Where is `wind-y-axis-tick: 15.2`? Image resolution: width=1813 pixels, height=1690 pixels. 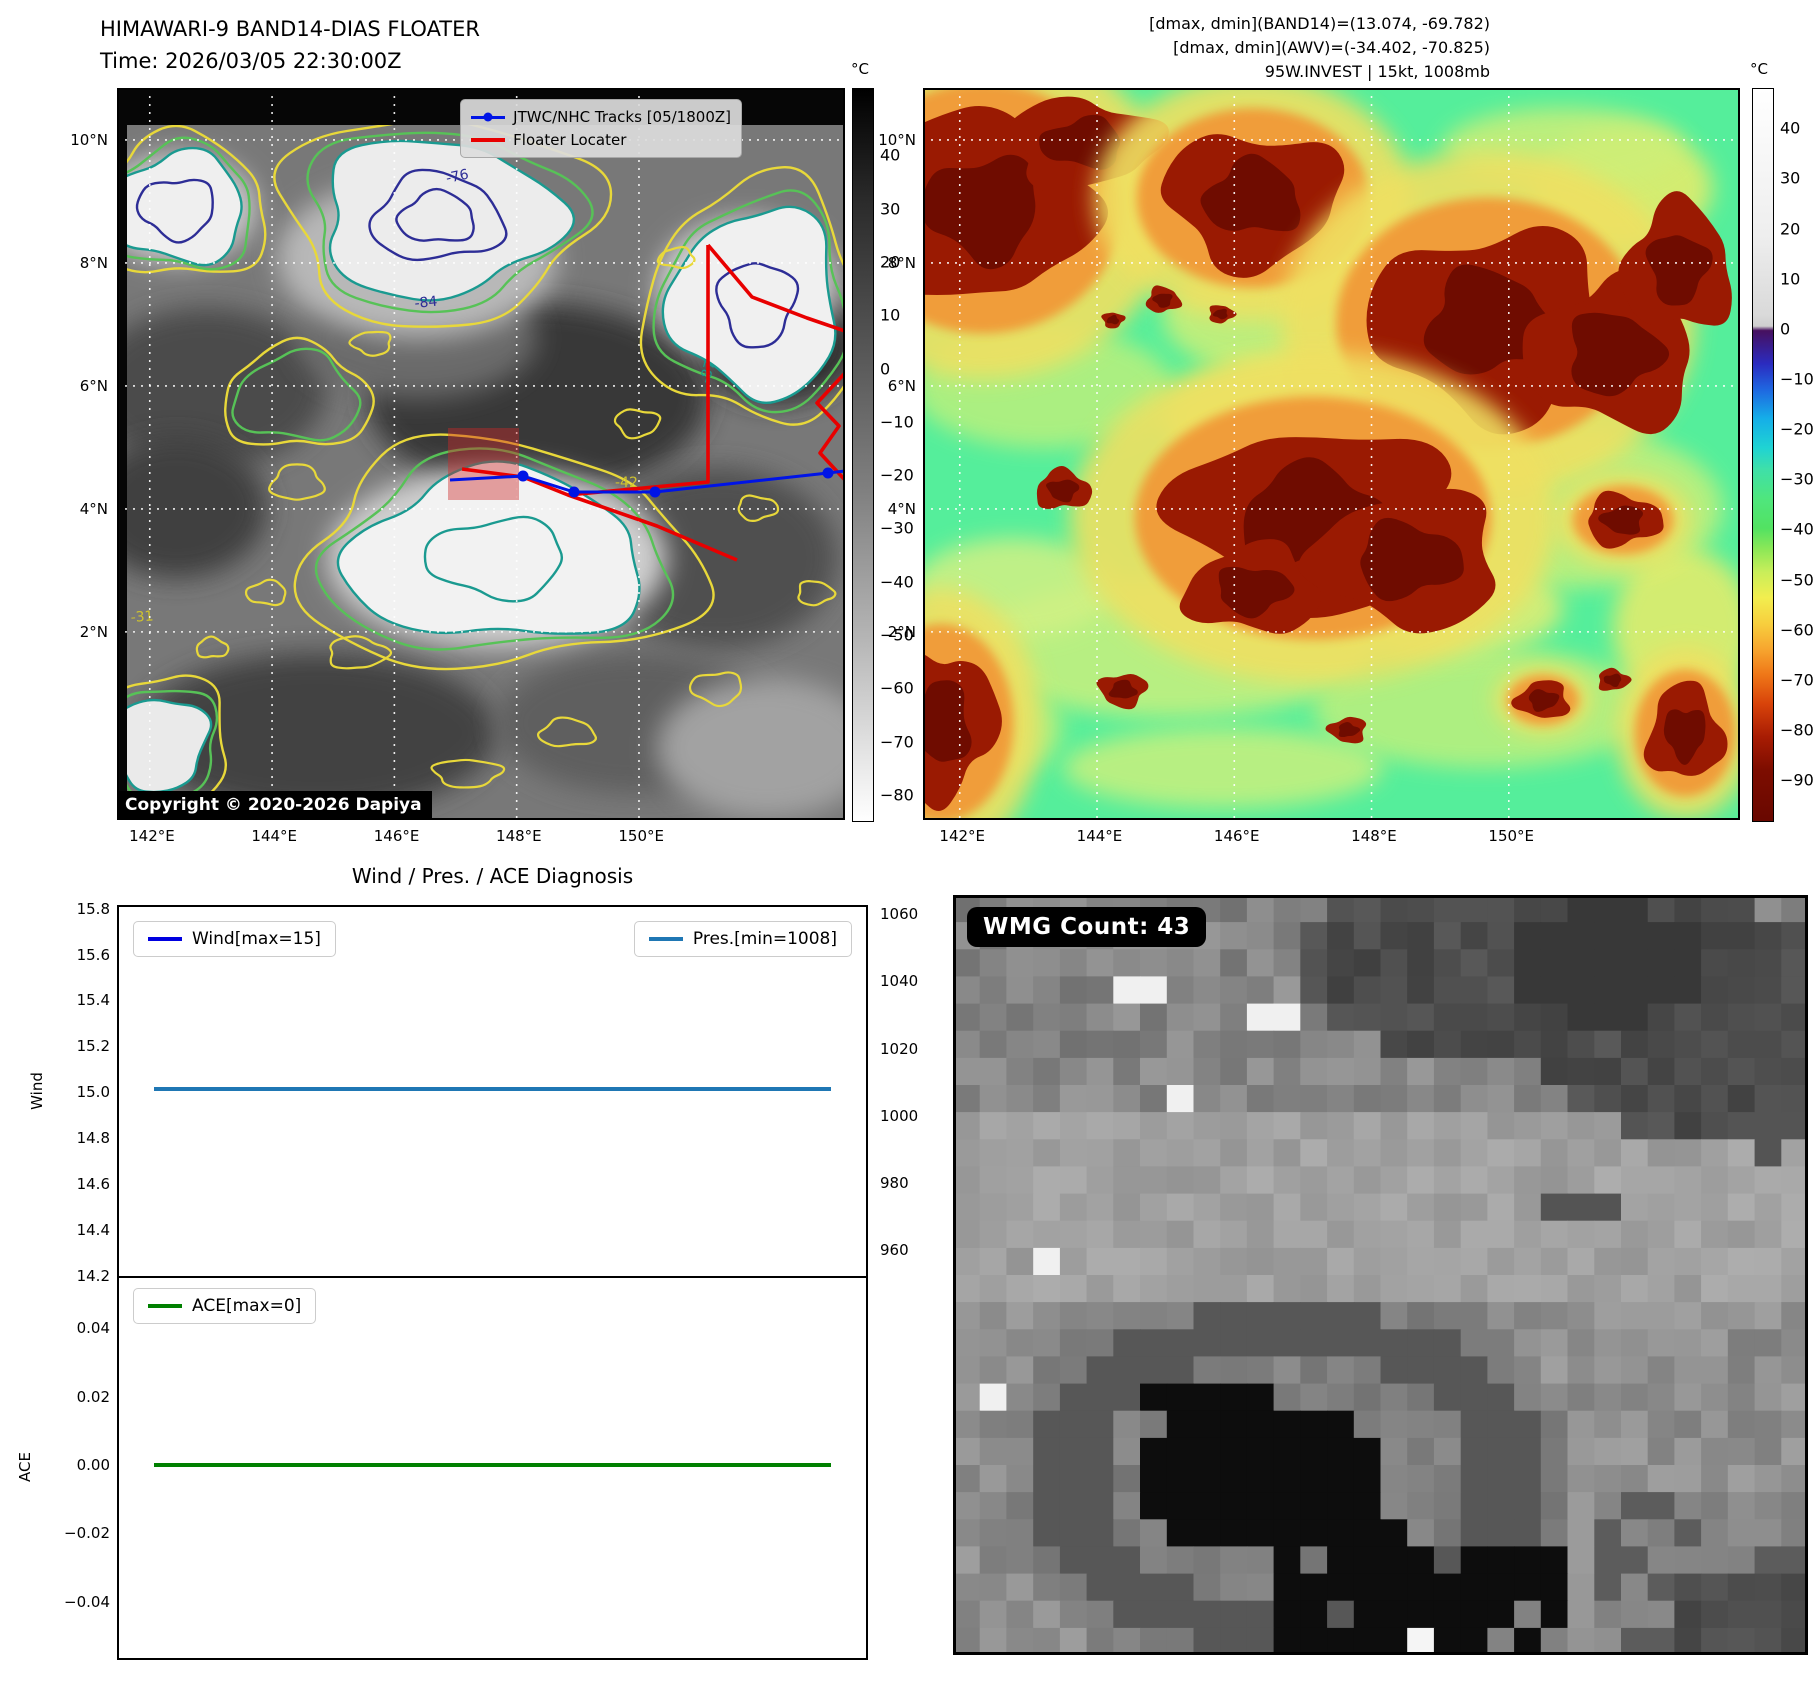 wind-y-axis-tick: 15.2 is located at coordinates (93, 1046).